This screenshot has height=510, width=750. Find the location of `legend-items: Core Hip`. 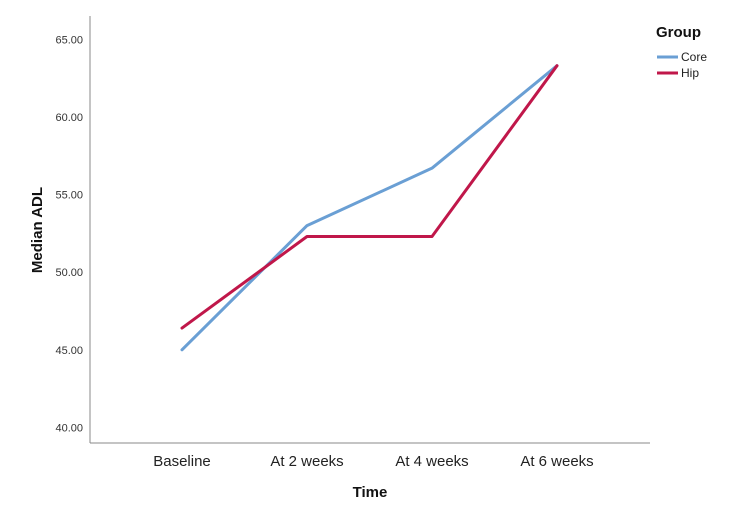

legend-items: Core Hip is located at coordinates (682, 65).